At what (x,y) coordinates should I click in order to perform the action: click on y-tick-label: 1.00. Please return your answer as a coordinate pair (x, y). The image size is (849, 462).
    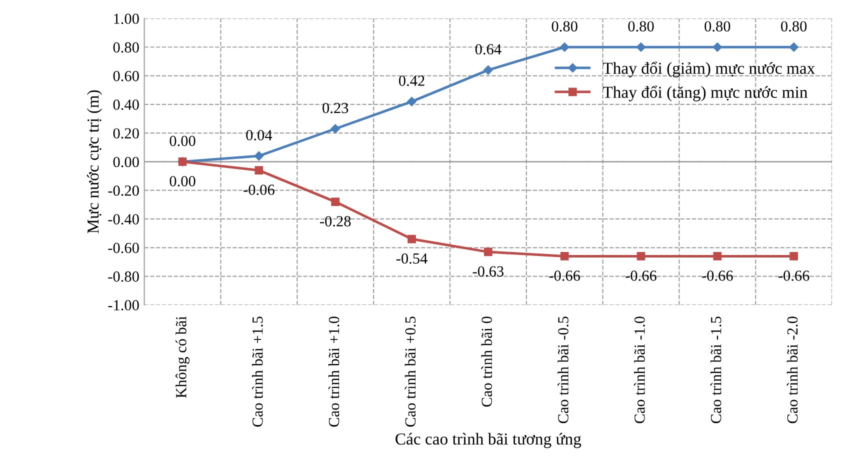
    Looking at the image, I should click on (126, 19).